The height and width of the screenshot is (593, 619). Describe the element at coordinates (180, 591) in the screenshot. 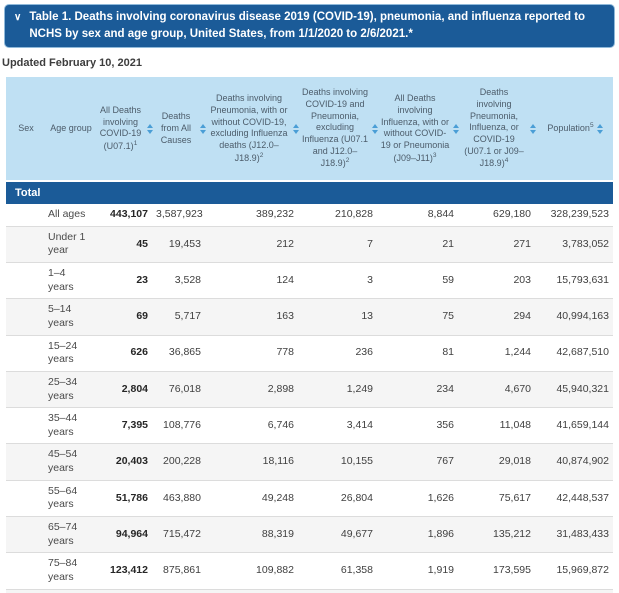

I see `all-causes-cell: 1,082,125` at that location.